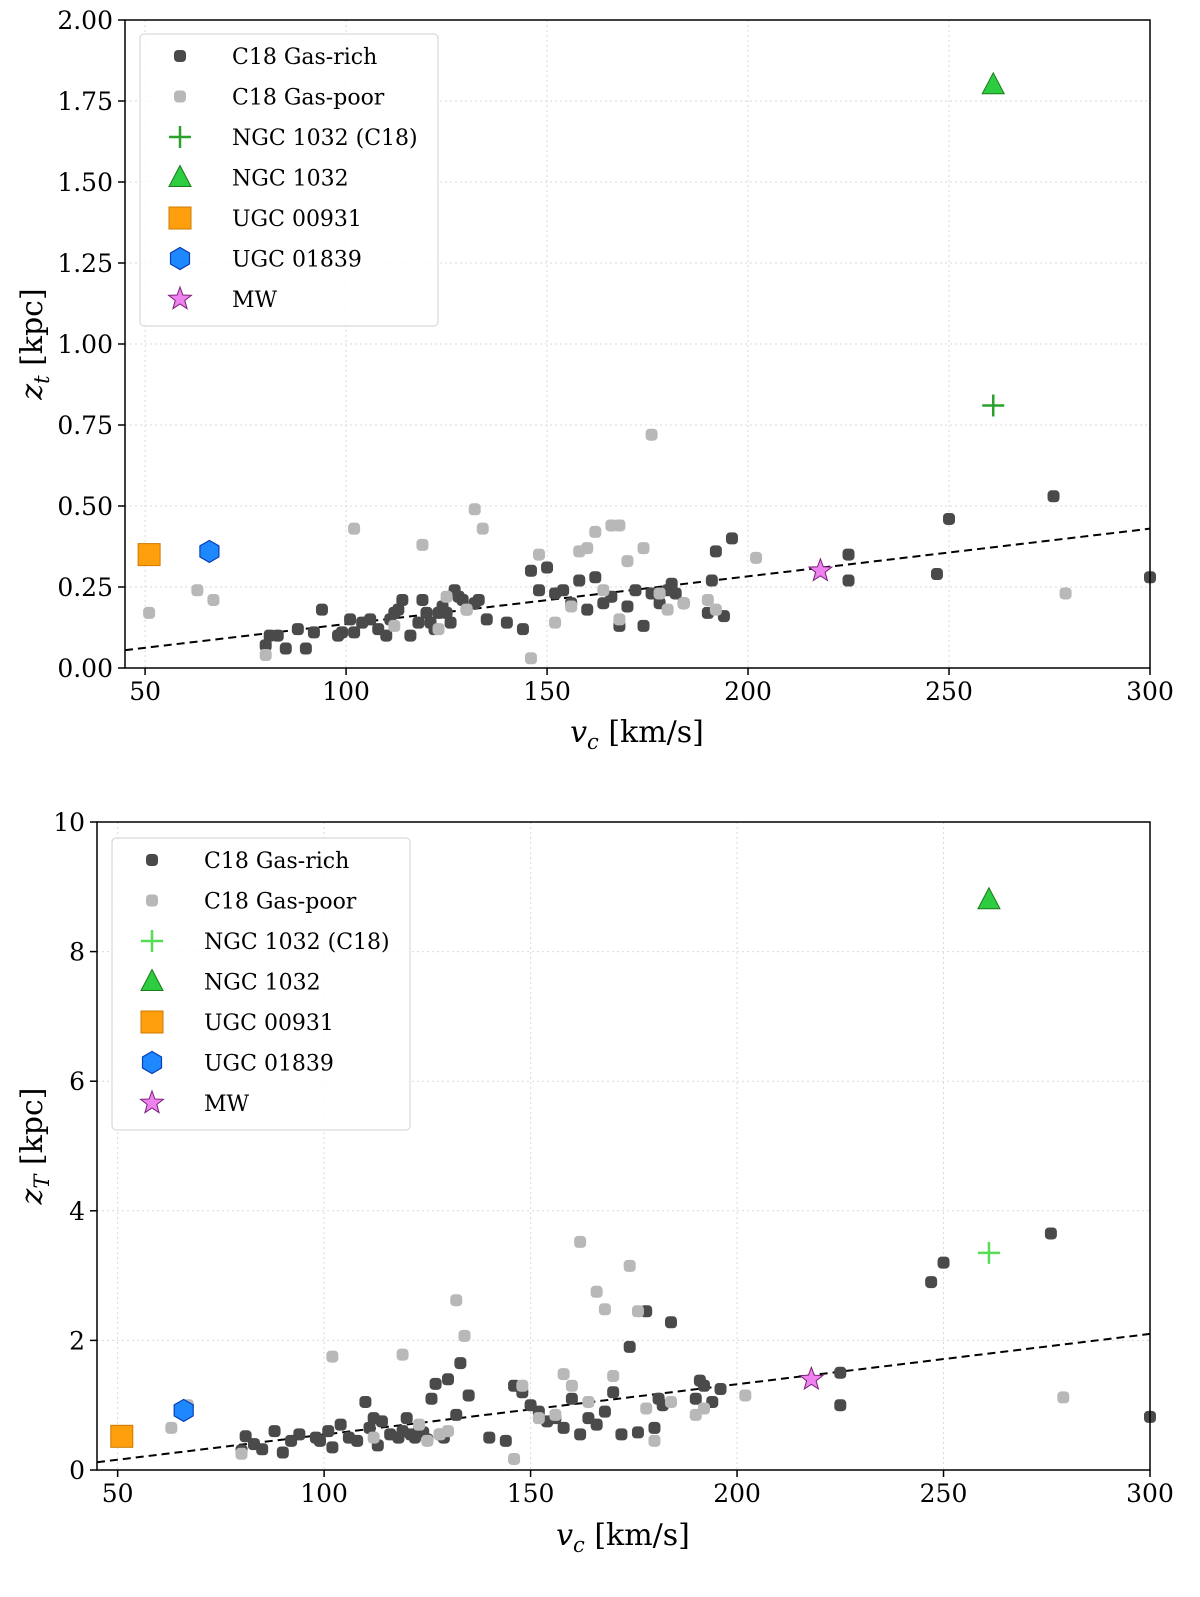 The height and width of the screenshot is (1597, 1200). Describe the element at coordinates (993, 405) in the screenshot. I see `top-point-ngc-1032-c18` at that location.